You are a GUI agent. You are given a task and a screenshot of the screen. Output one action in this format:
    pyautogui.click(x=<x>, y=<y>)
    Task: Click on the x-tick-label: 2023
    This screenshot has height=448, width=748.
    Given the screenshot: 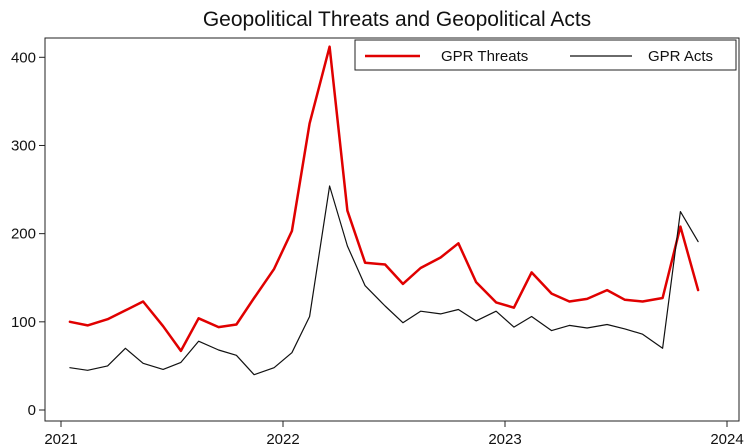 What is the action you would take?
    pyautogui.click(x=504, y=439)
    